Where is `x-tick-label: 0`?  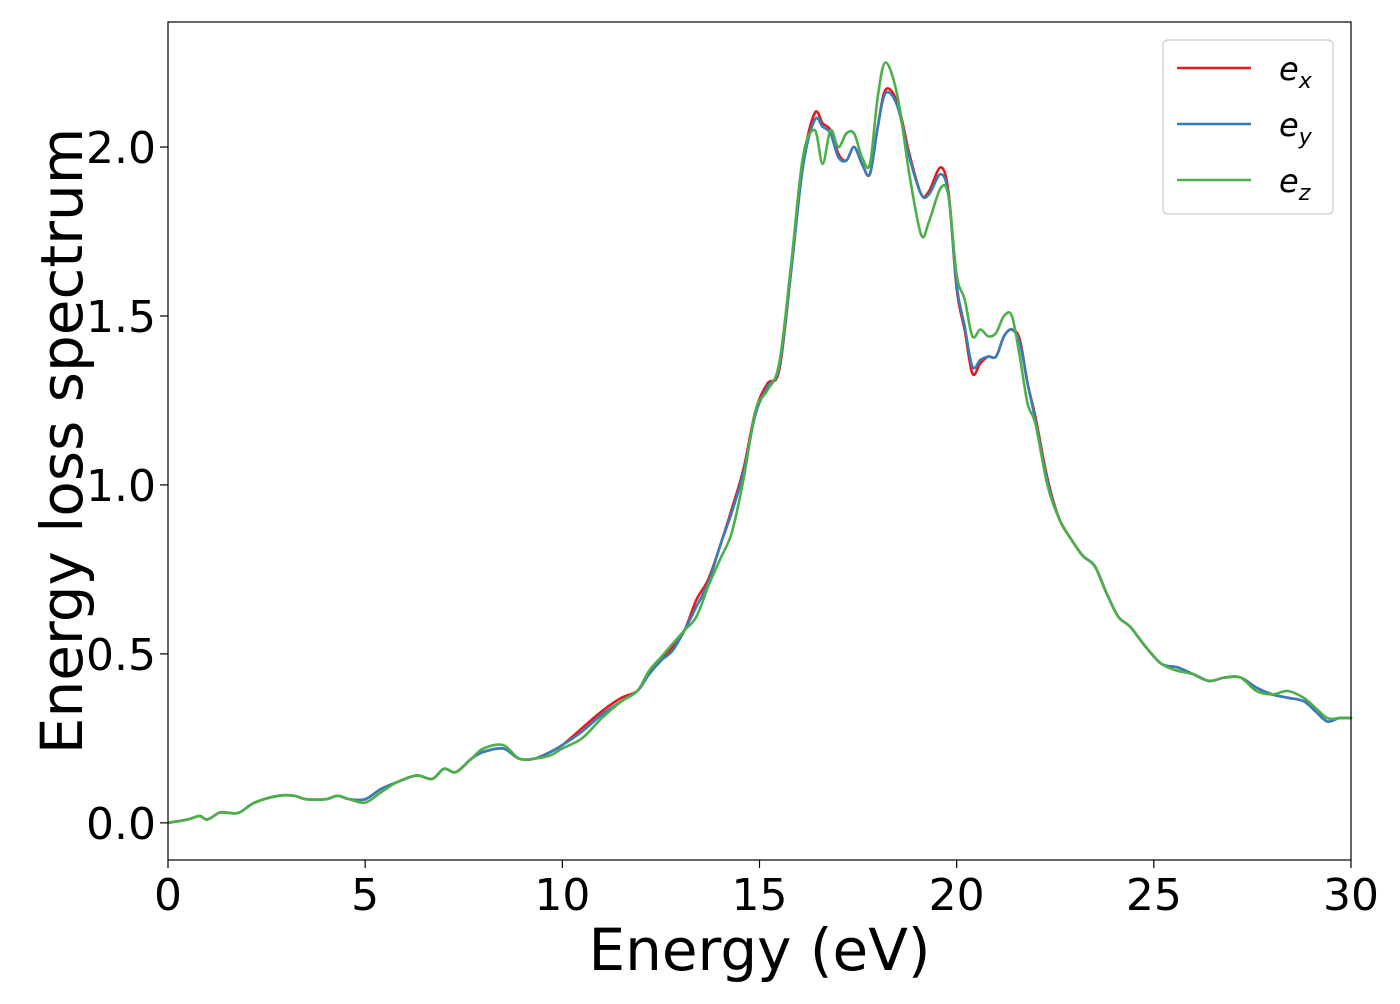
x-tick-label: 0 is located at coordinates (168, 895).